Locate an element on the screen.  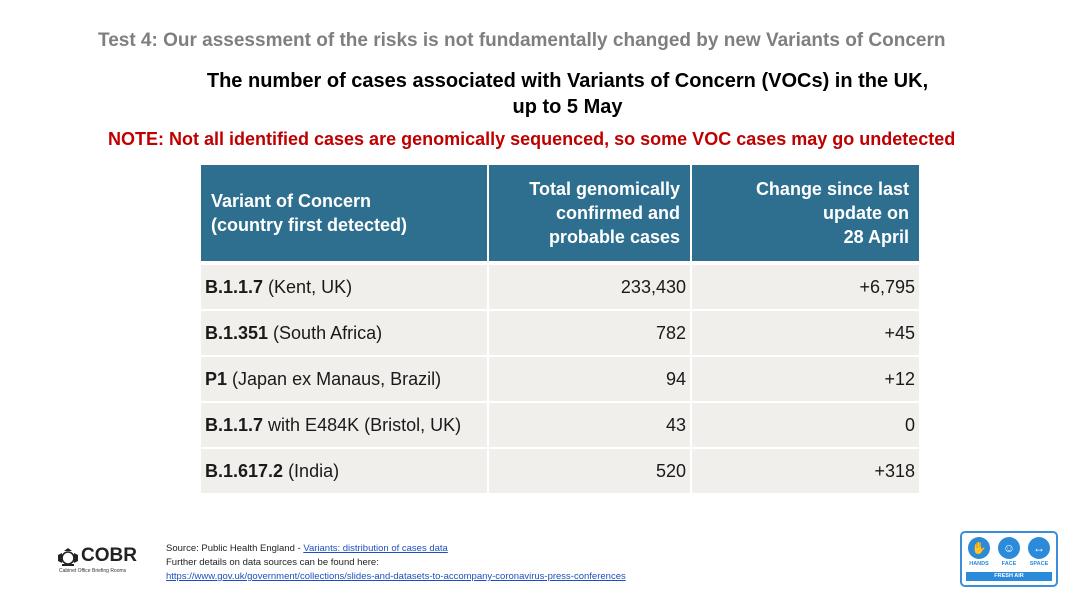
face-cell: ☺ FACE is located at coordinates (1009, 552).